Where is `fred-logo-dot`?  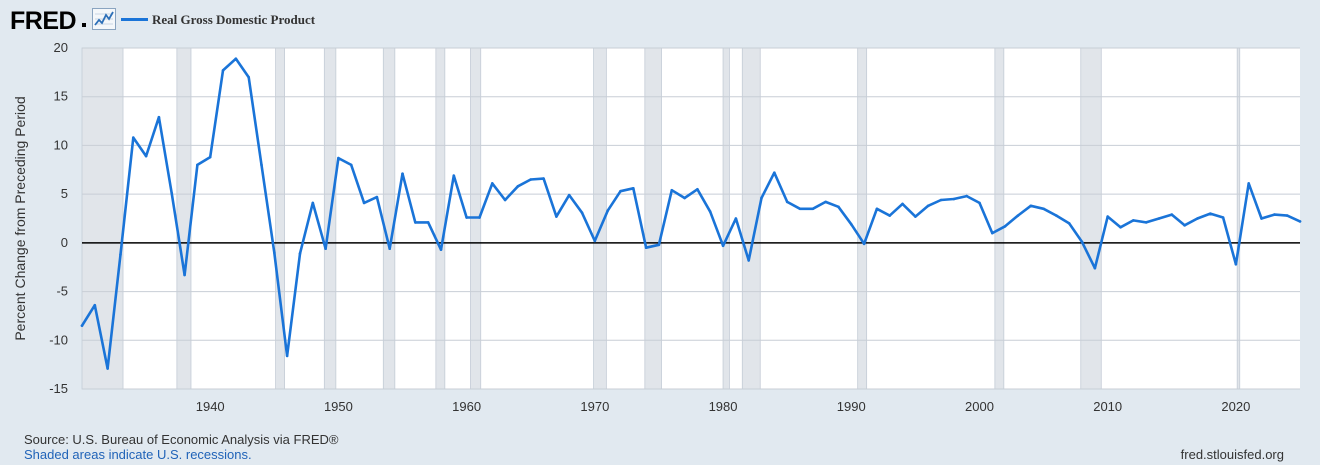 fred-logo-dot is located at coordinates (84, 25).